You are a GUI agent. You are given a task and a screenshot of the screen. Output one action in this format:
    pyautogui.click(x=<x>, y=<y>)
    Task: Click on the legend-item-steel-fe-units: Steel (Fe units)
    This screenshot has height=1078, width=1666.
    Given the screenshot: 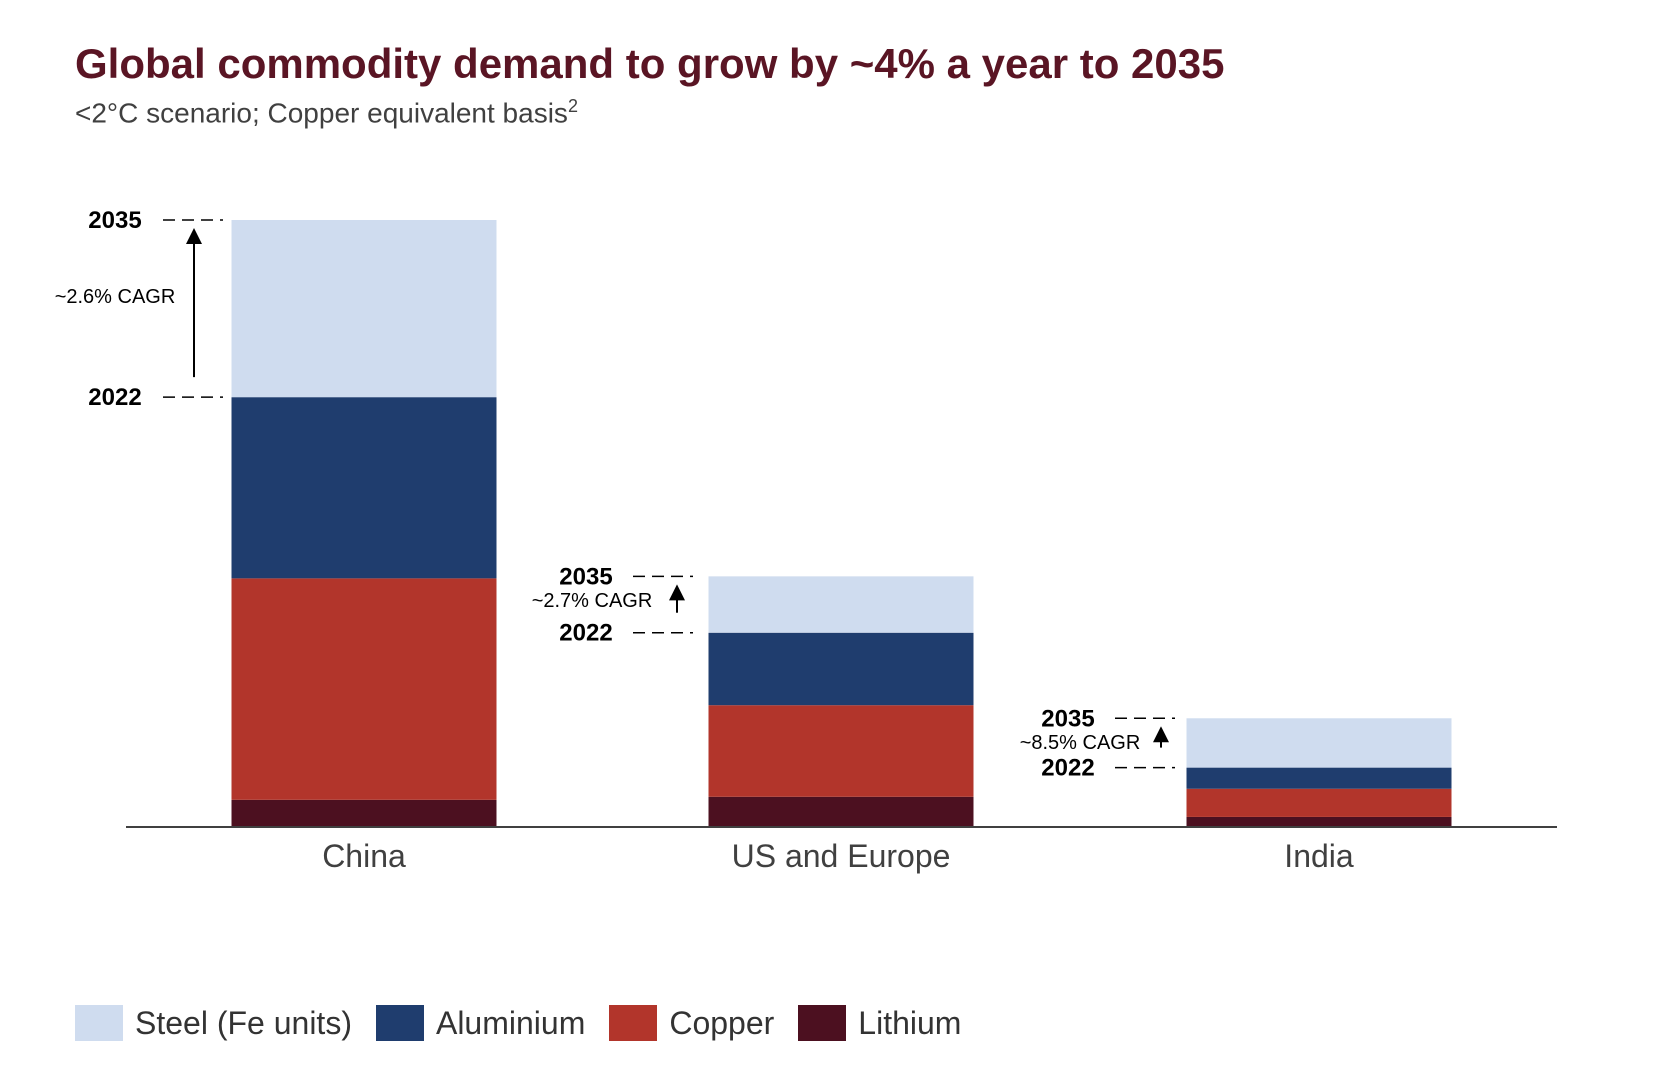 What is the action you would take?
    pyautogui.click(x=213, y=1023)
    